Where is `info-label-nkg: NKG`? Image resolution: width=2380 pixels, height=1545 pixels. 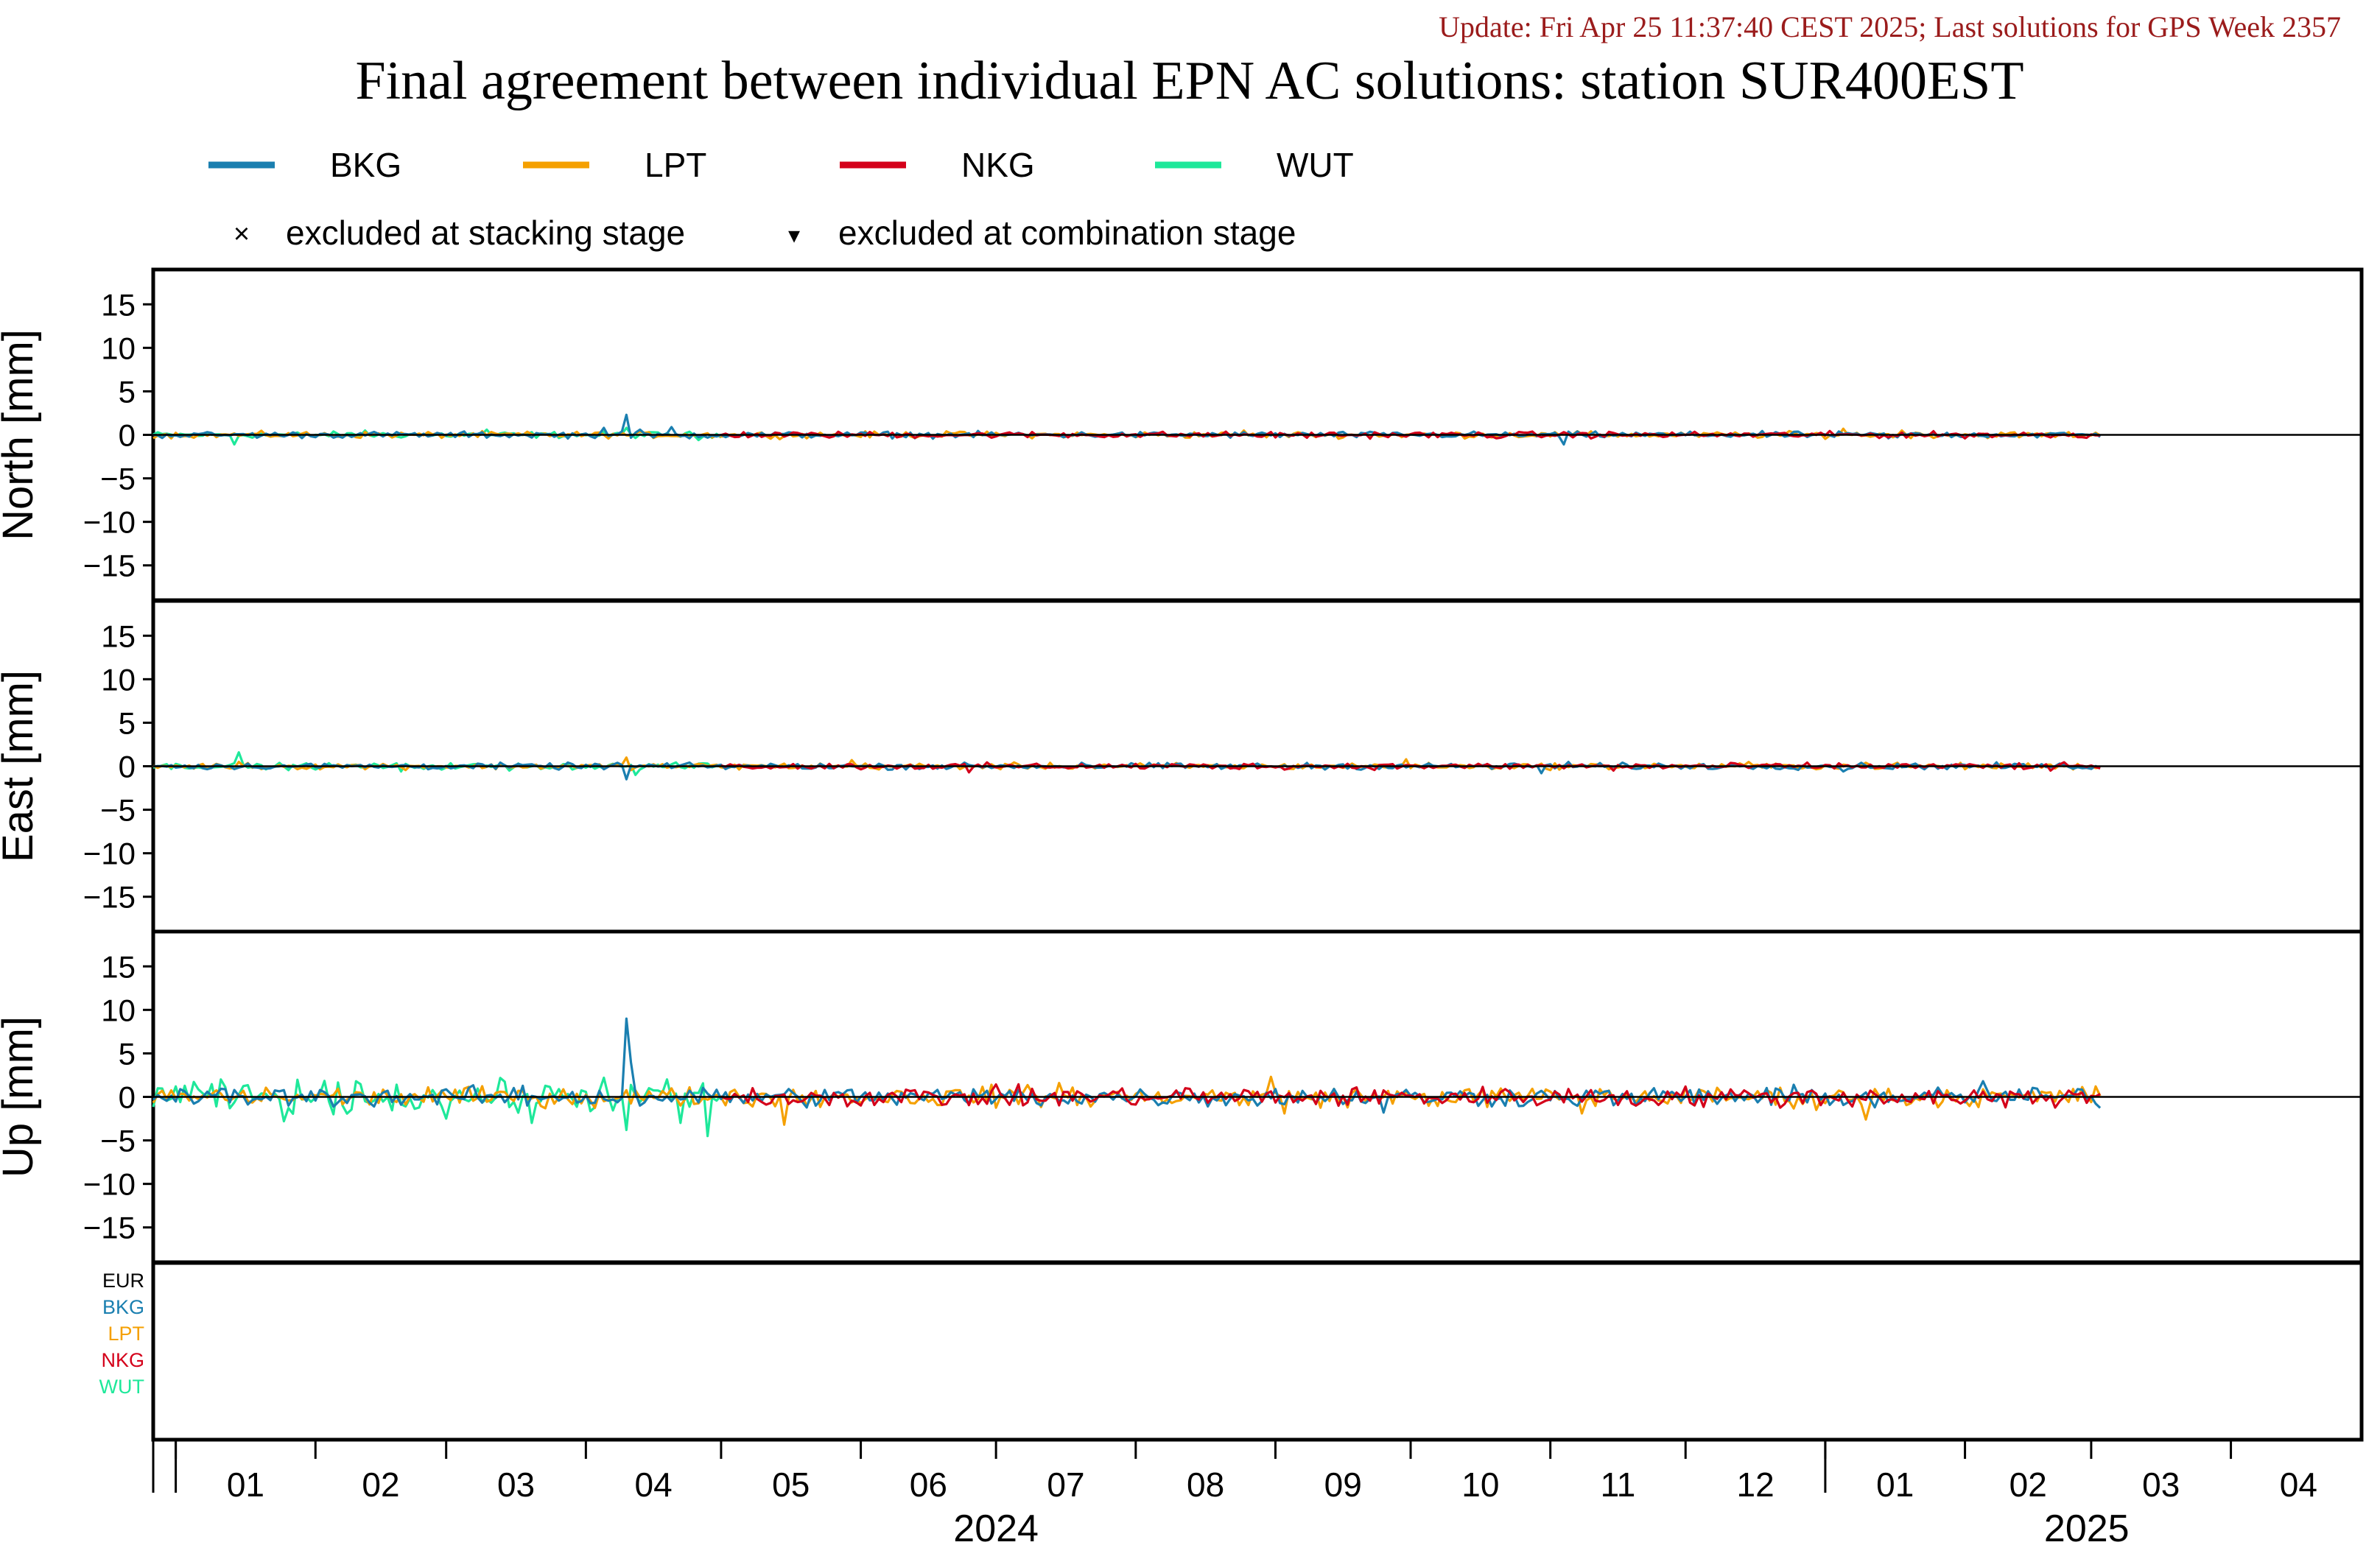 info-label-nkg: NKG is located at coordinates (122, 1360).